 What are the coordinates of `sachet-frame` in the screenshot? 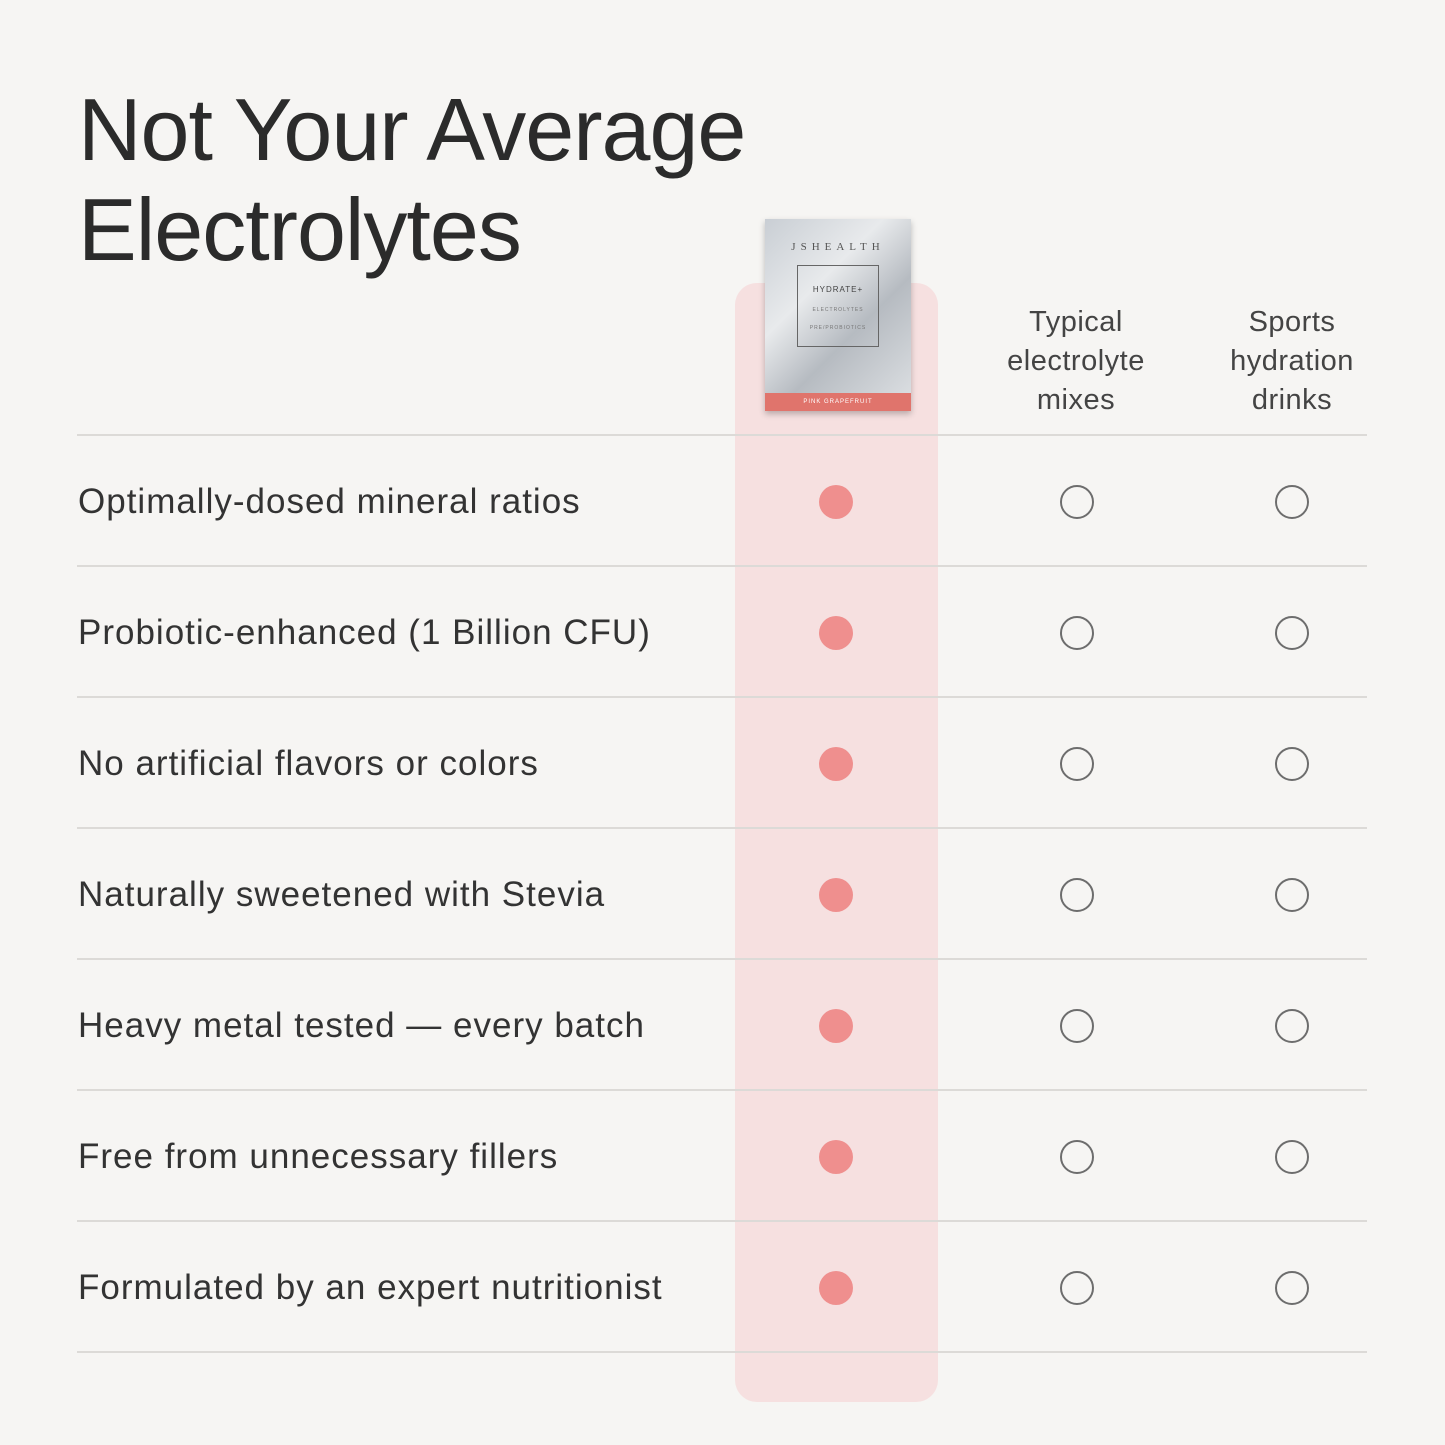 It's located at (838, 306).